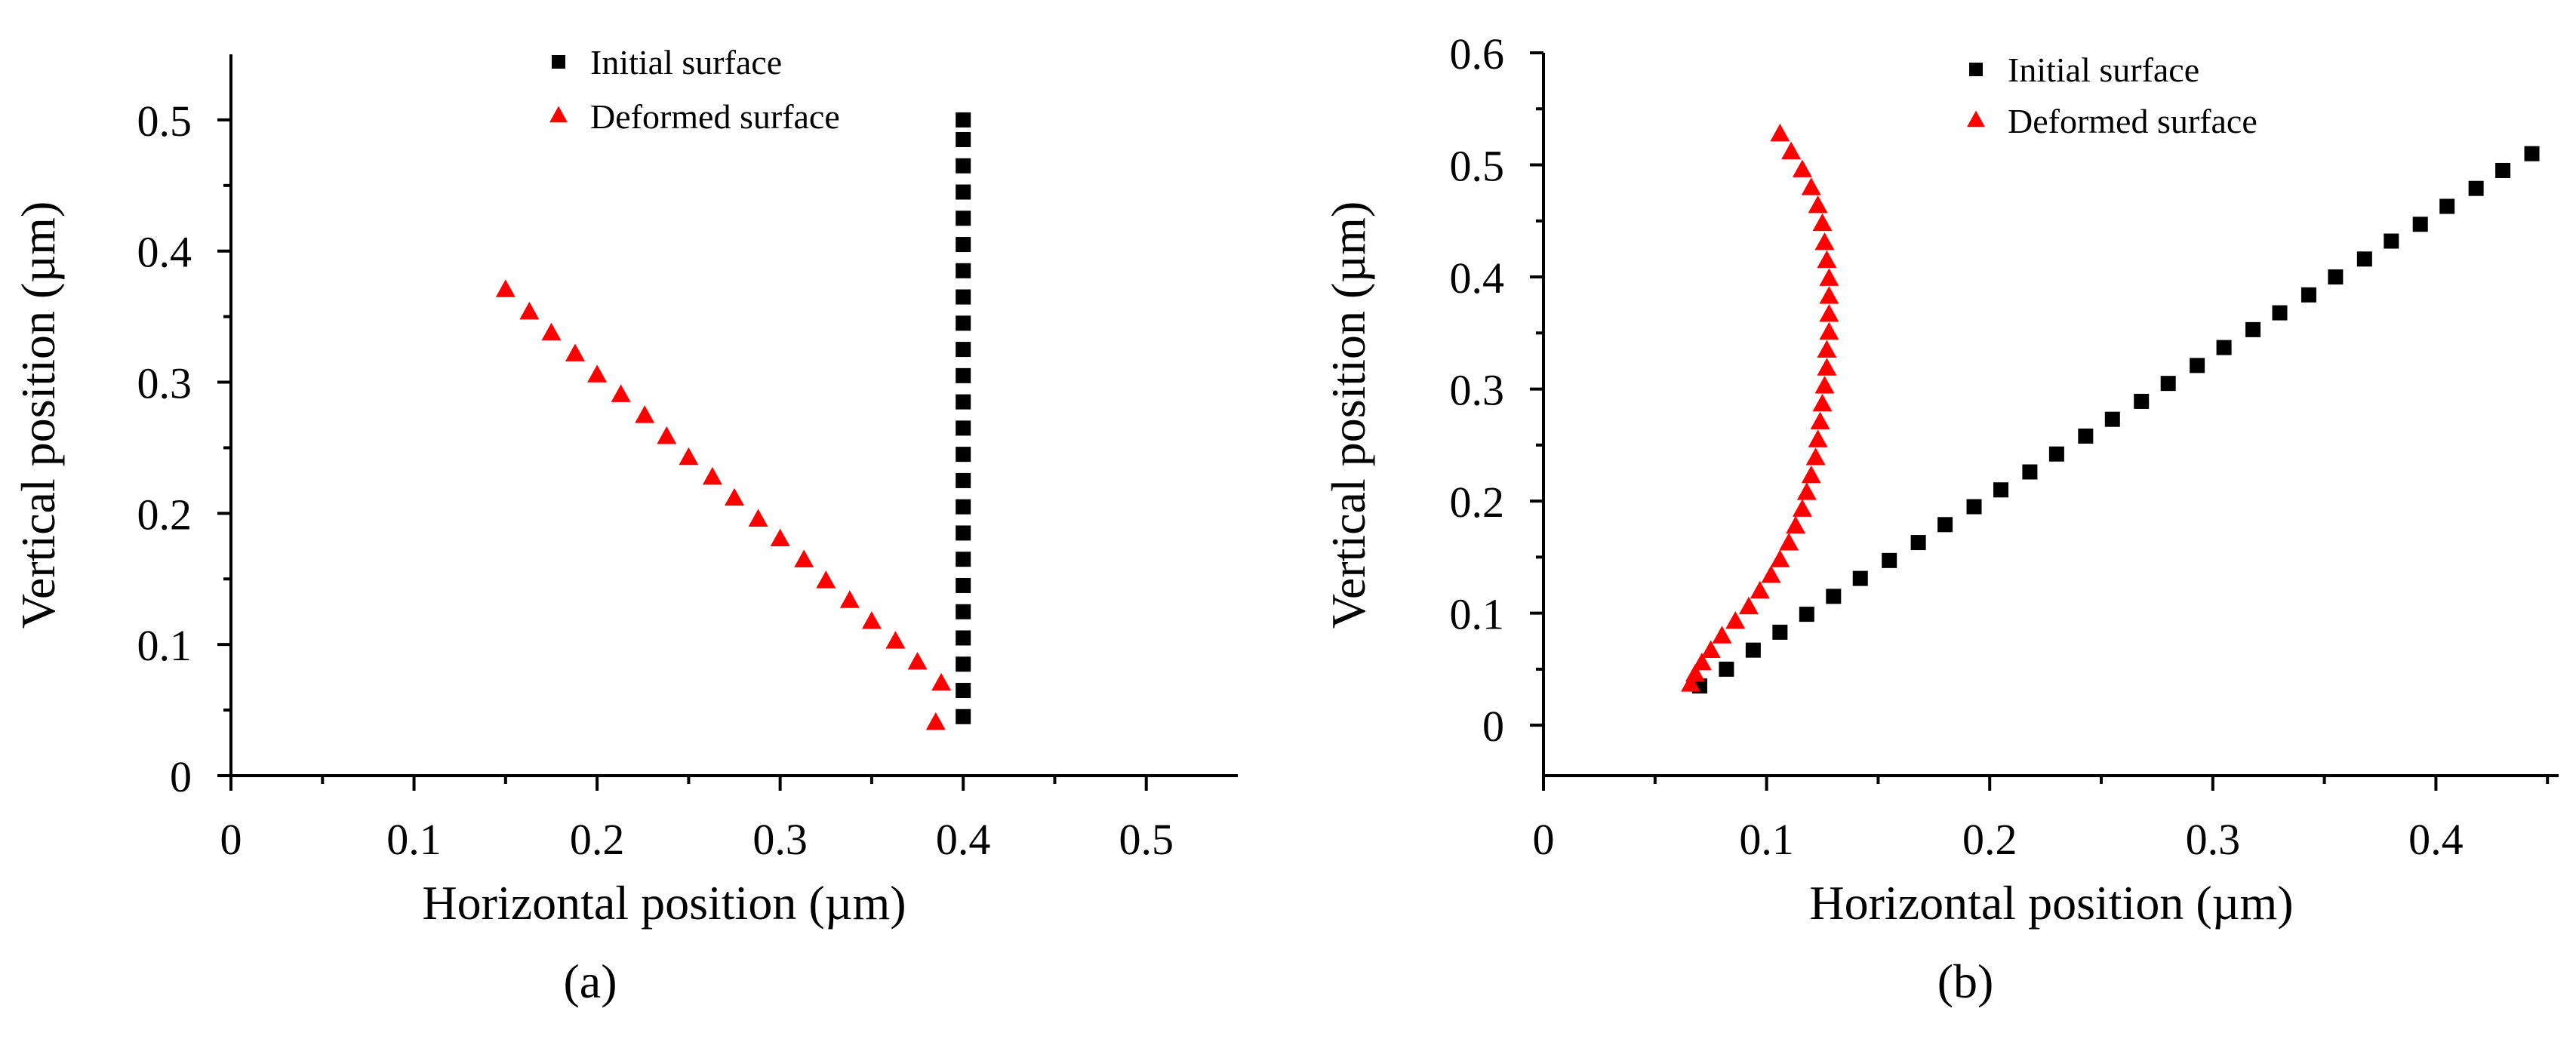  Describe the element at coordinates (590, 981) in the screenshot. I see `panel-a-caption: (a)` at that location.